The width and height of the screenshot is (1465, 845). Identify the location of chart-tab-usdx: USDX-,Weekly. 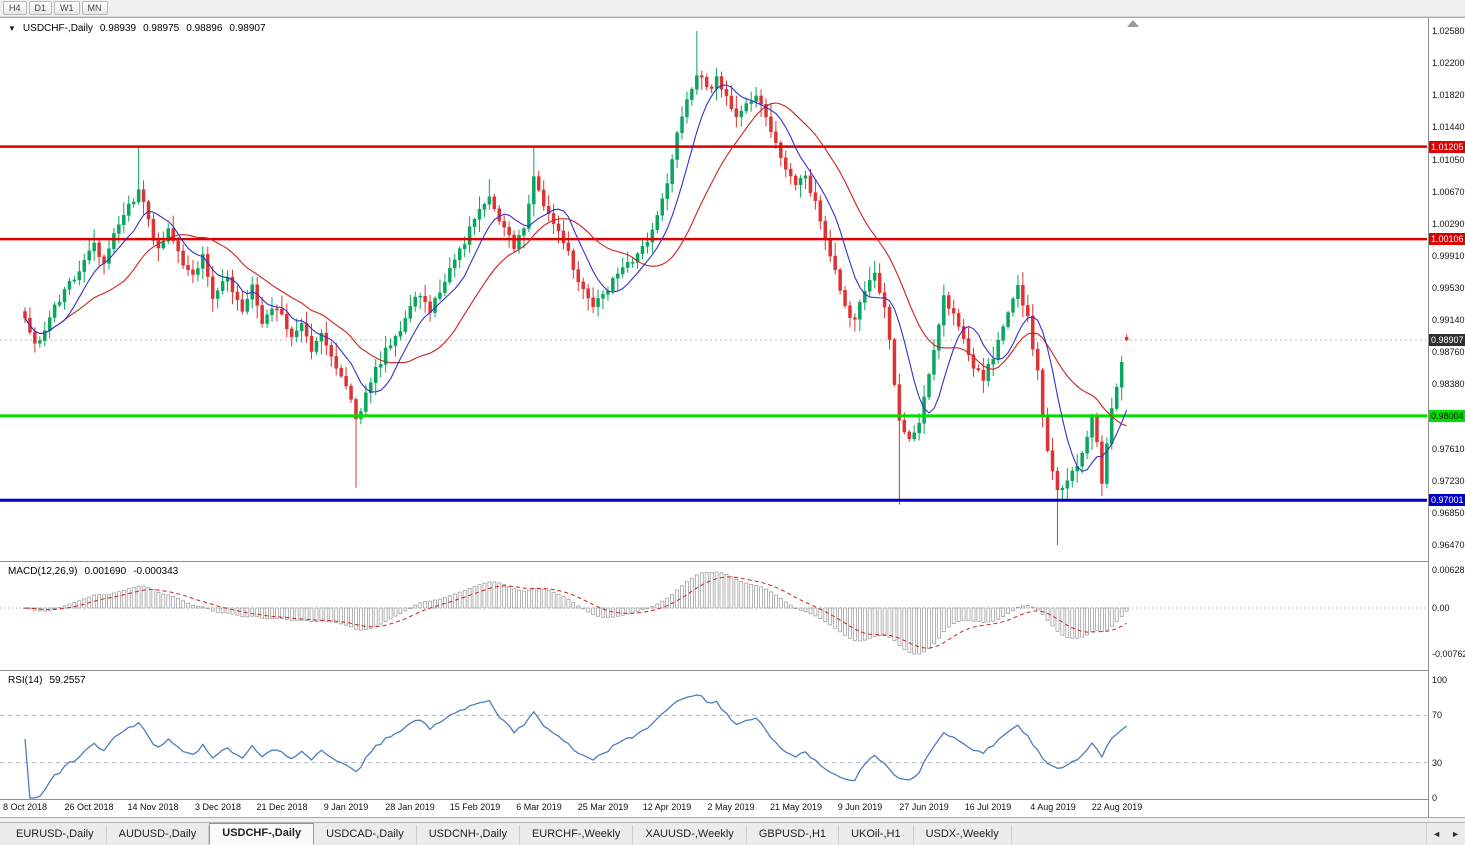
(963, 835).